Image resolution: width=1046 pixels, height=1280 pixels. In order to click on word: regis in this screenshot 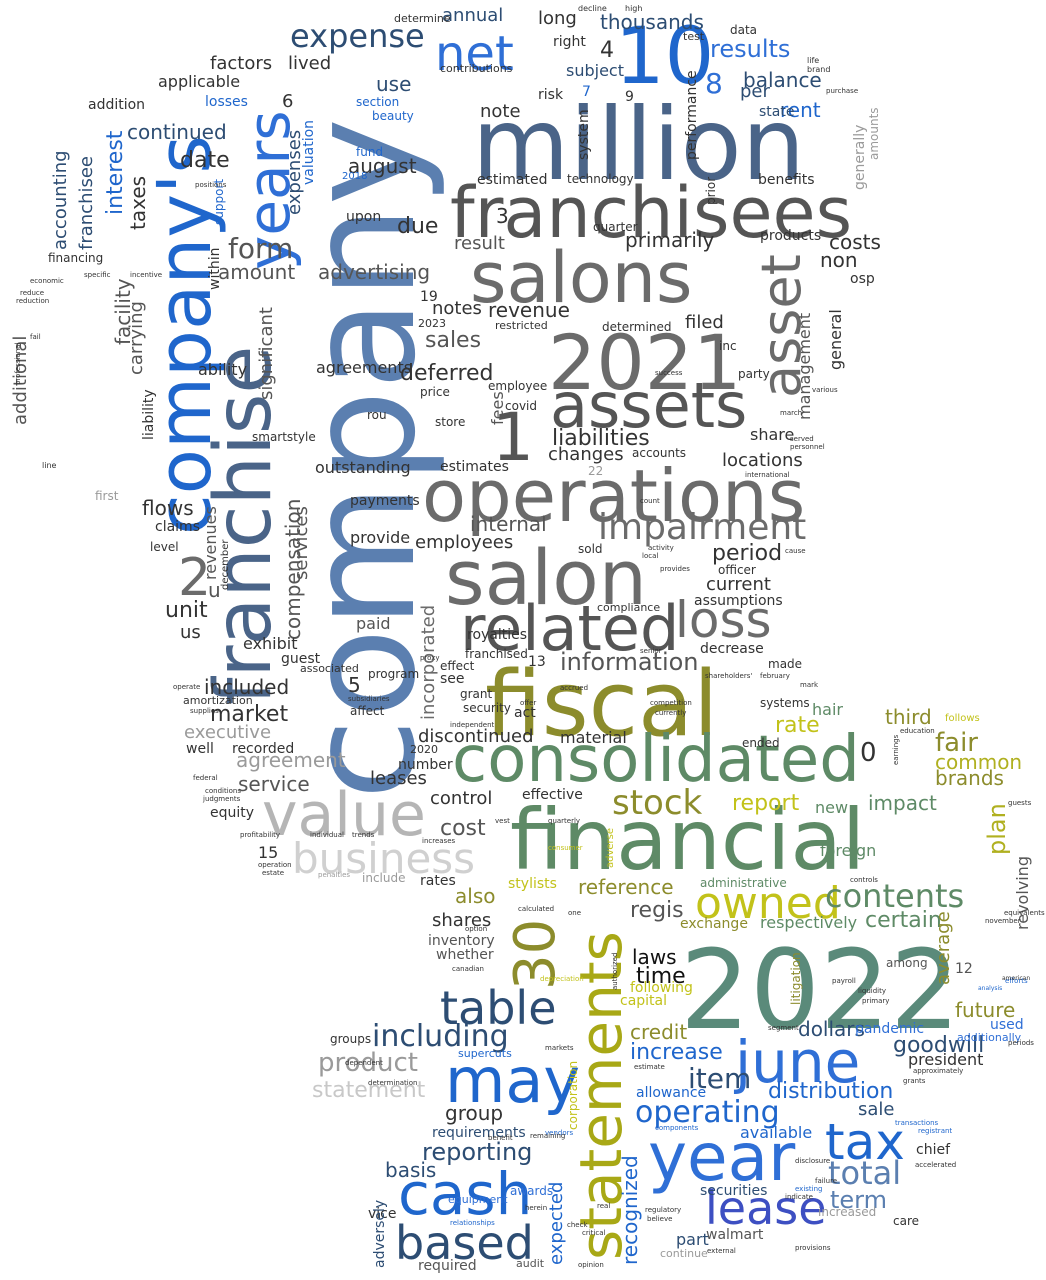, I will do `click(657, 910)`.